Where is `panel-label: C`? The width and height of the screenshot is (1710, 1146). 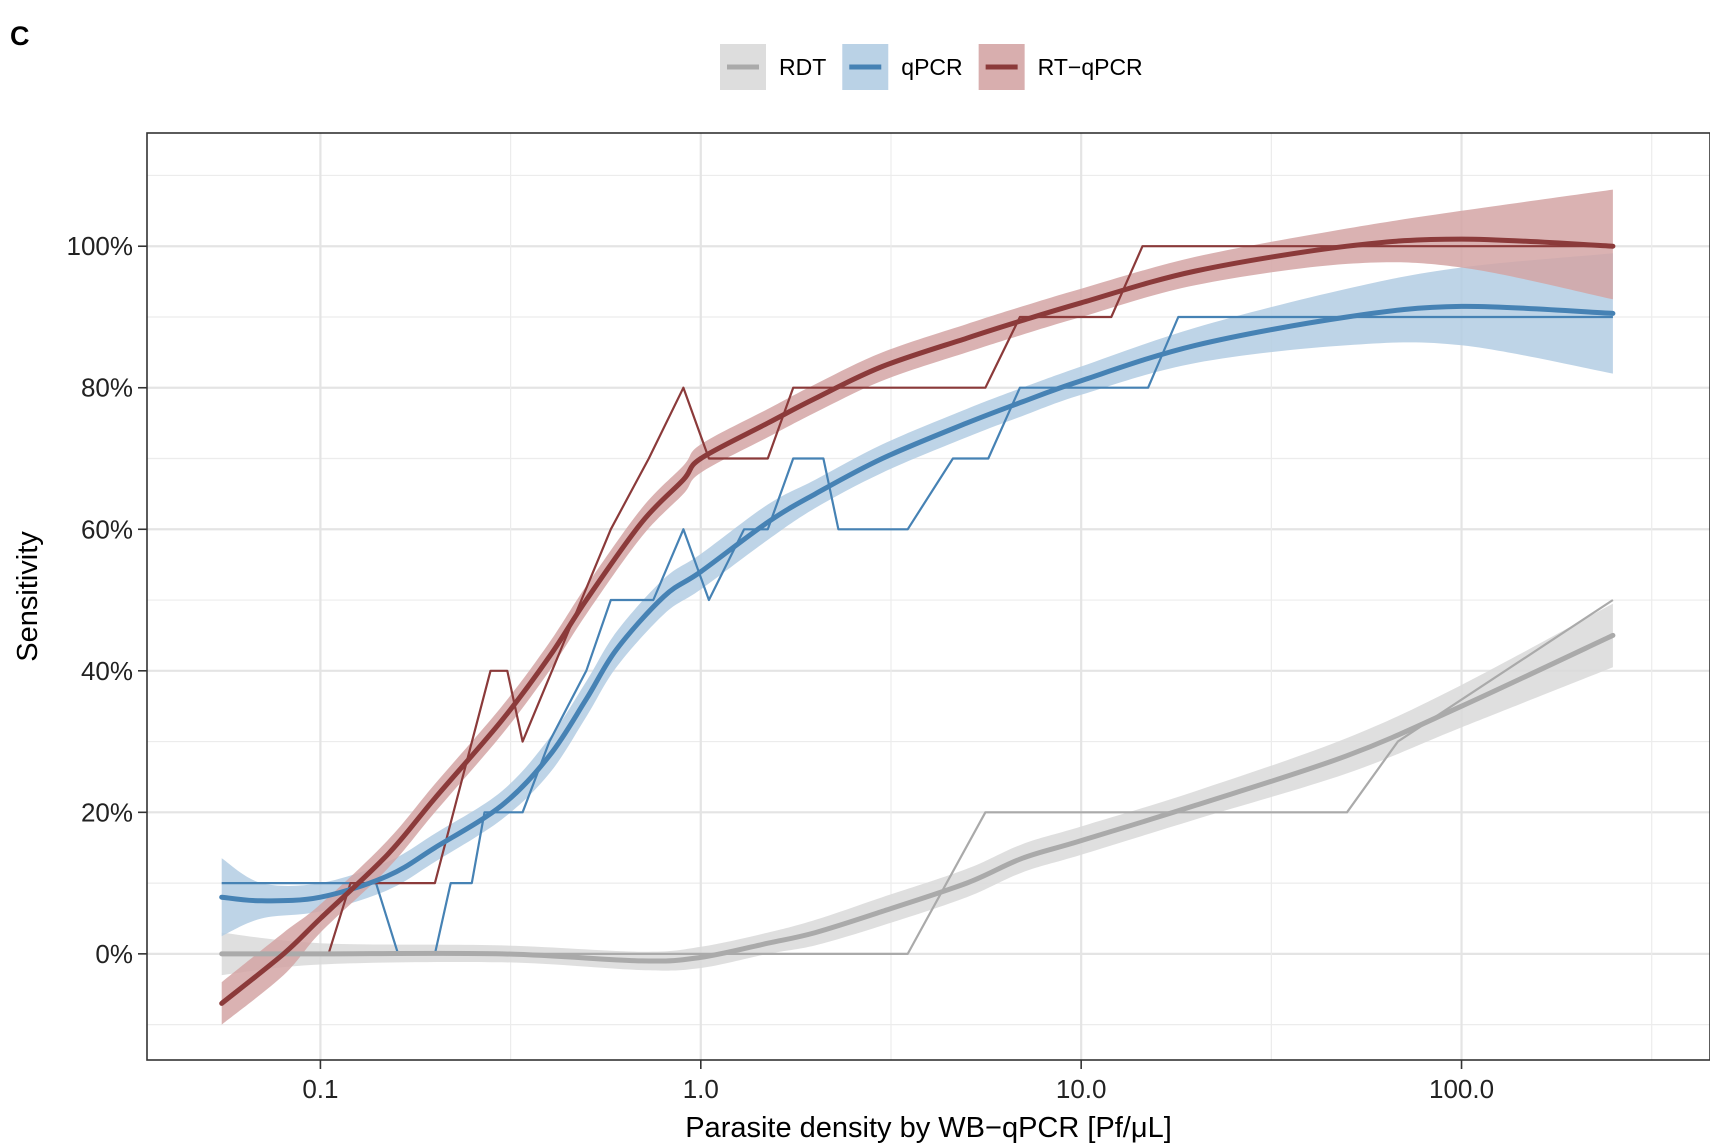
panel-label: C is located at coordinates (20, 36).